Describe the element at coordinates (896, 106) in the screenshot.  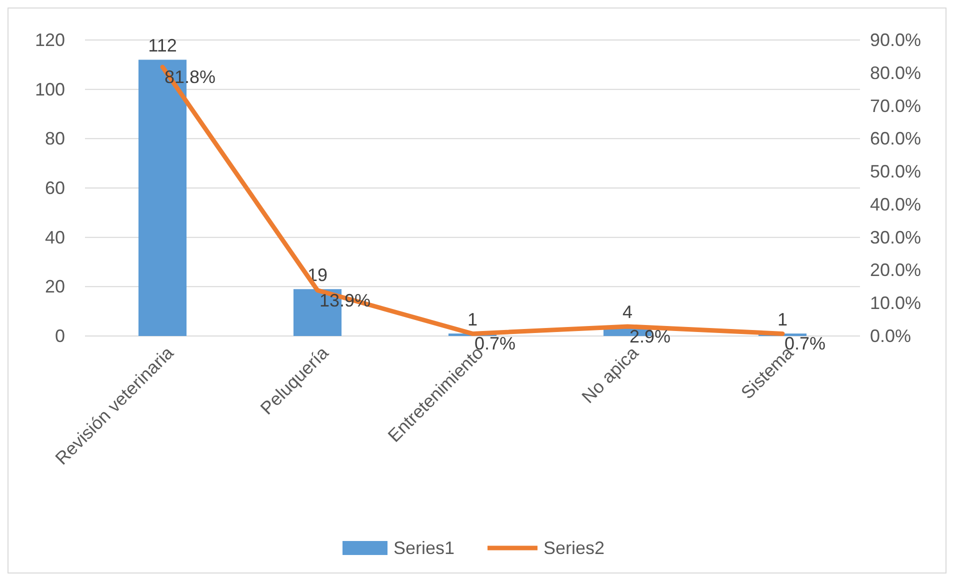
I see `y2-tick-label: 70.0%` at that location.